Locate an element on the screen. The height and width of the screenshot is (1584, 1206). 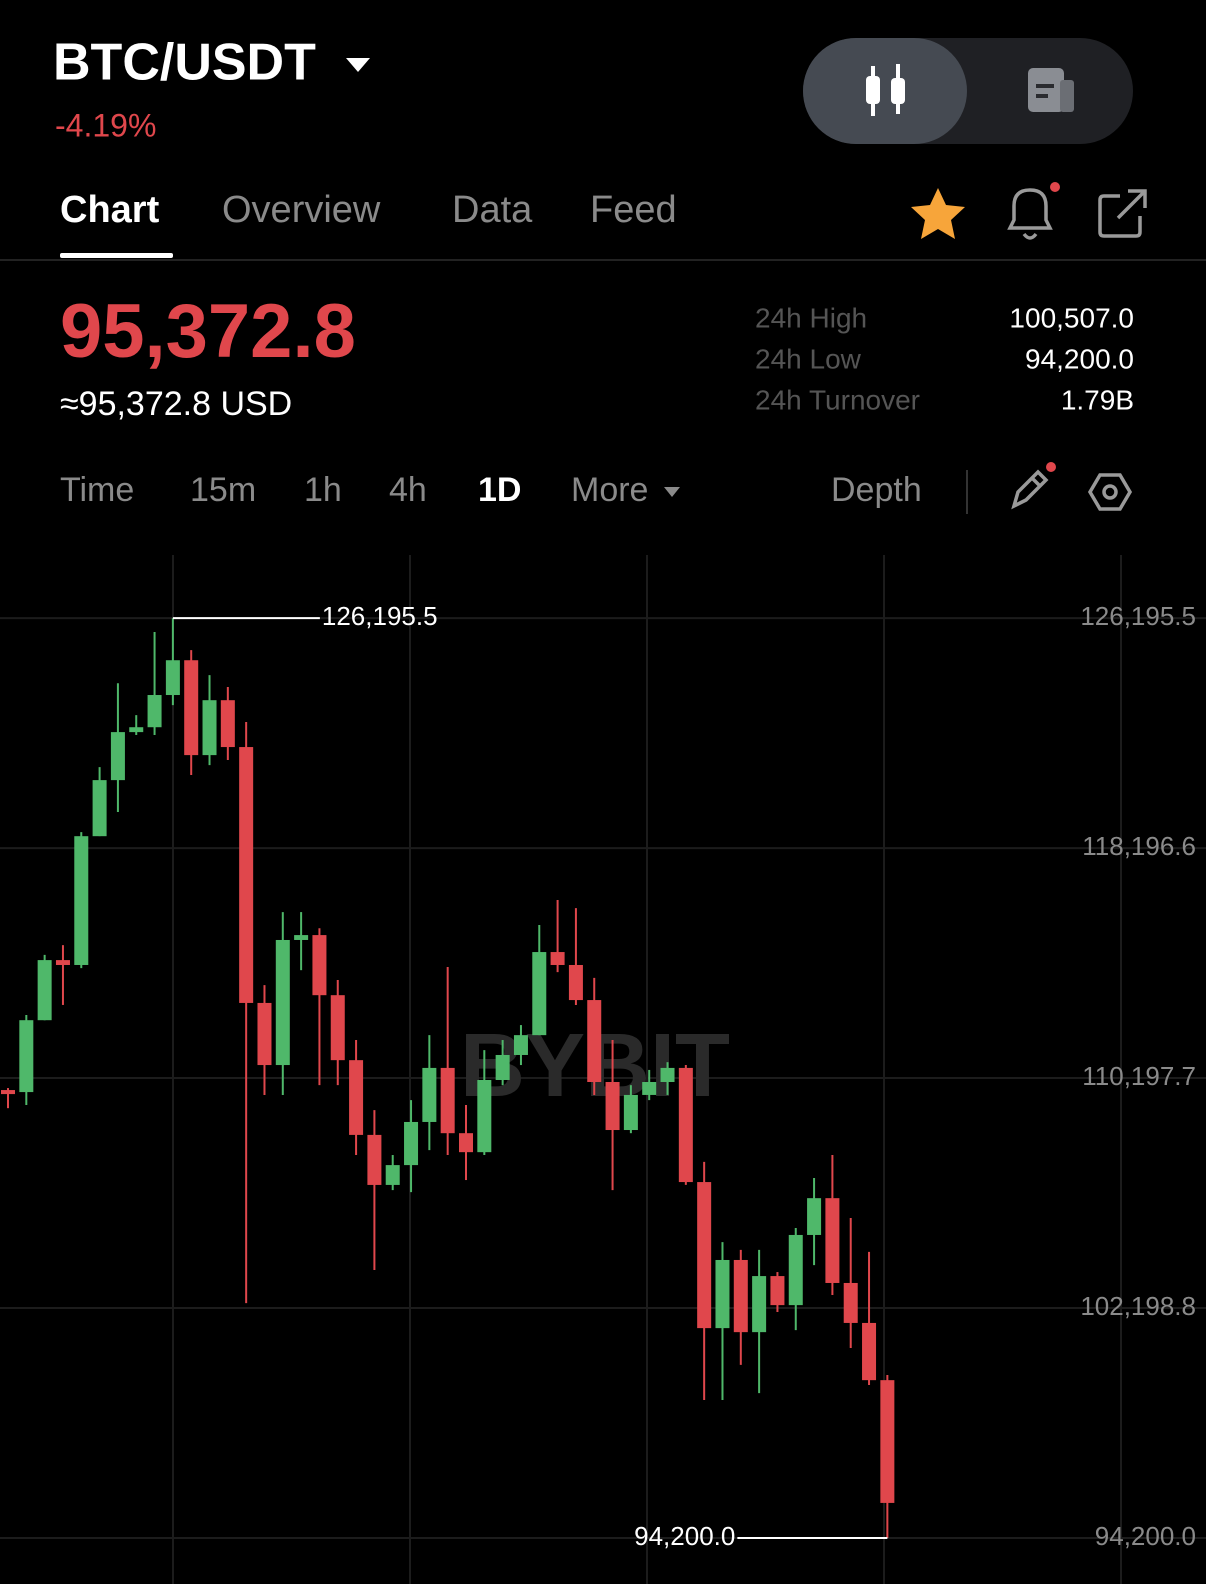
doc-icon is located at coordinates (1051, 90).